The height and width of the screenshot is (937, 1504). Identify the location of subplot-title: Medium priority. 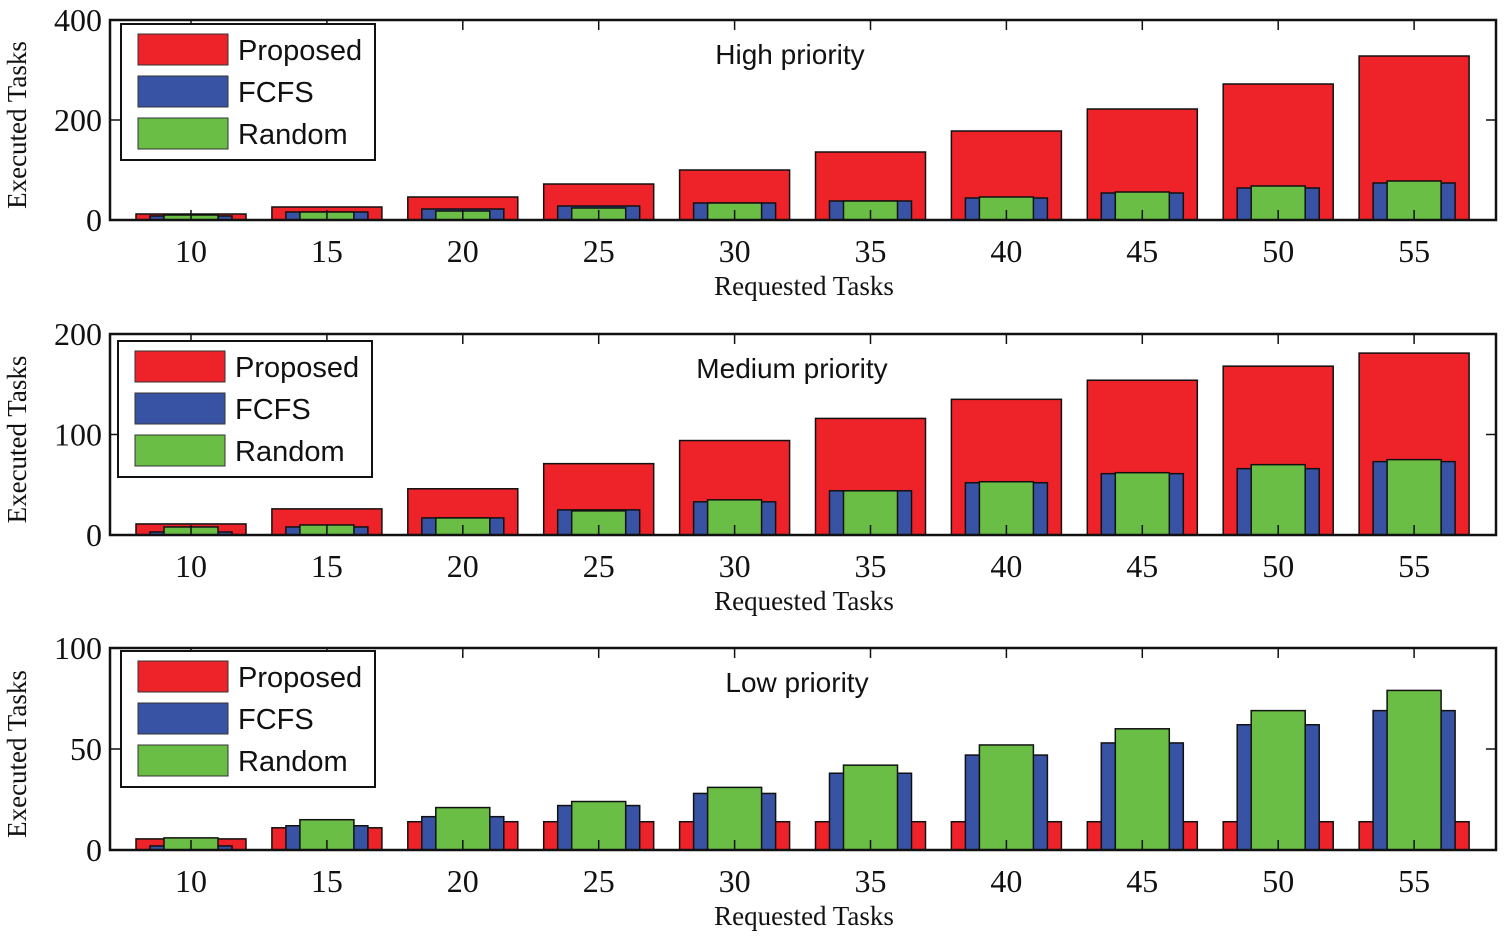
(791, 368).